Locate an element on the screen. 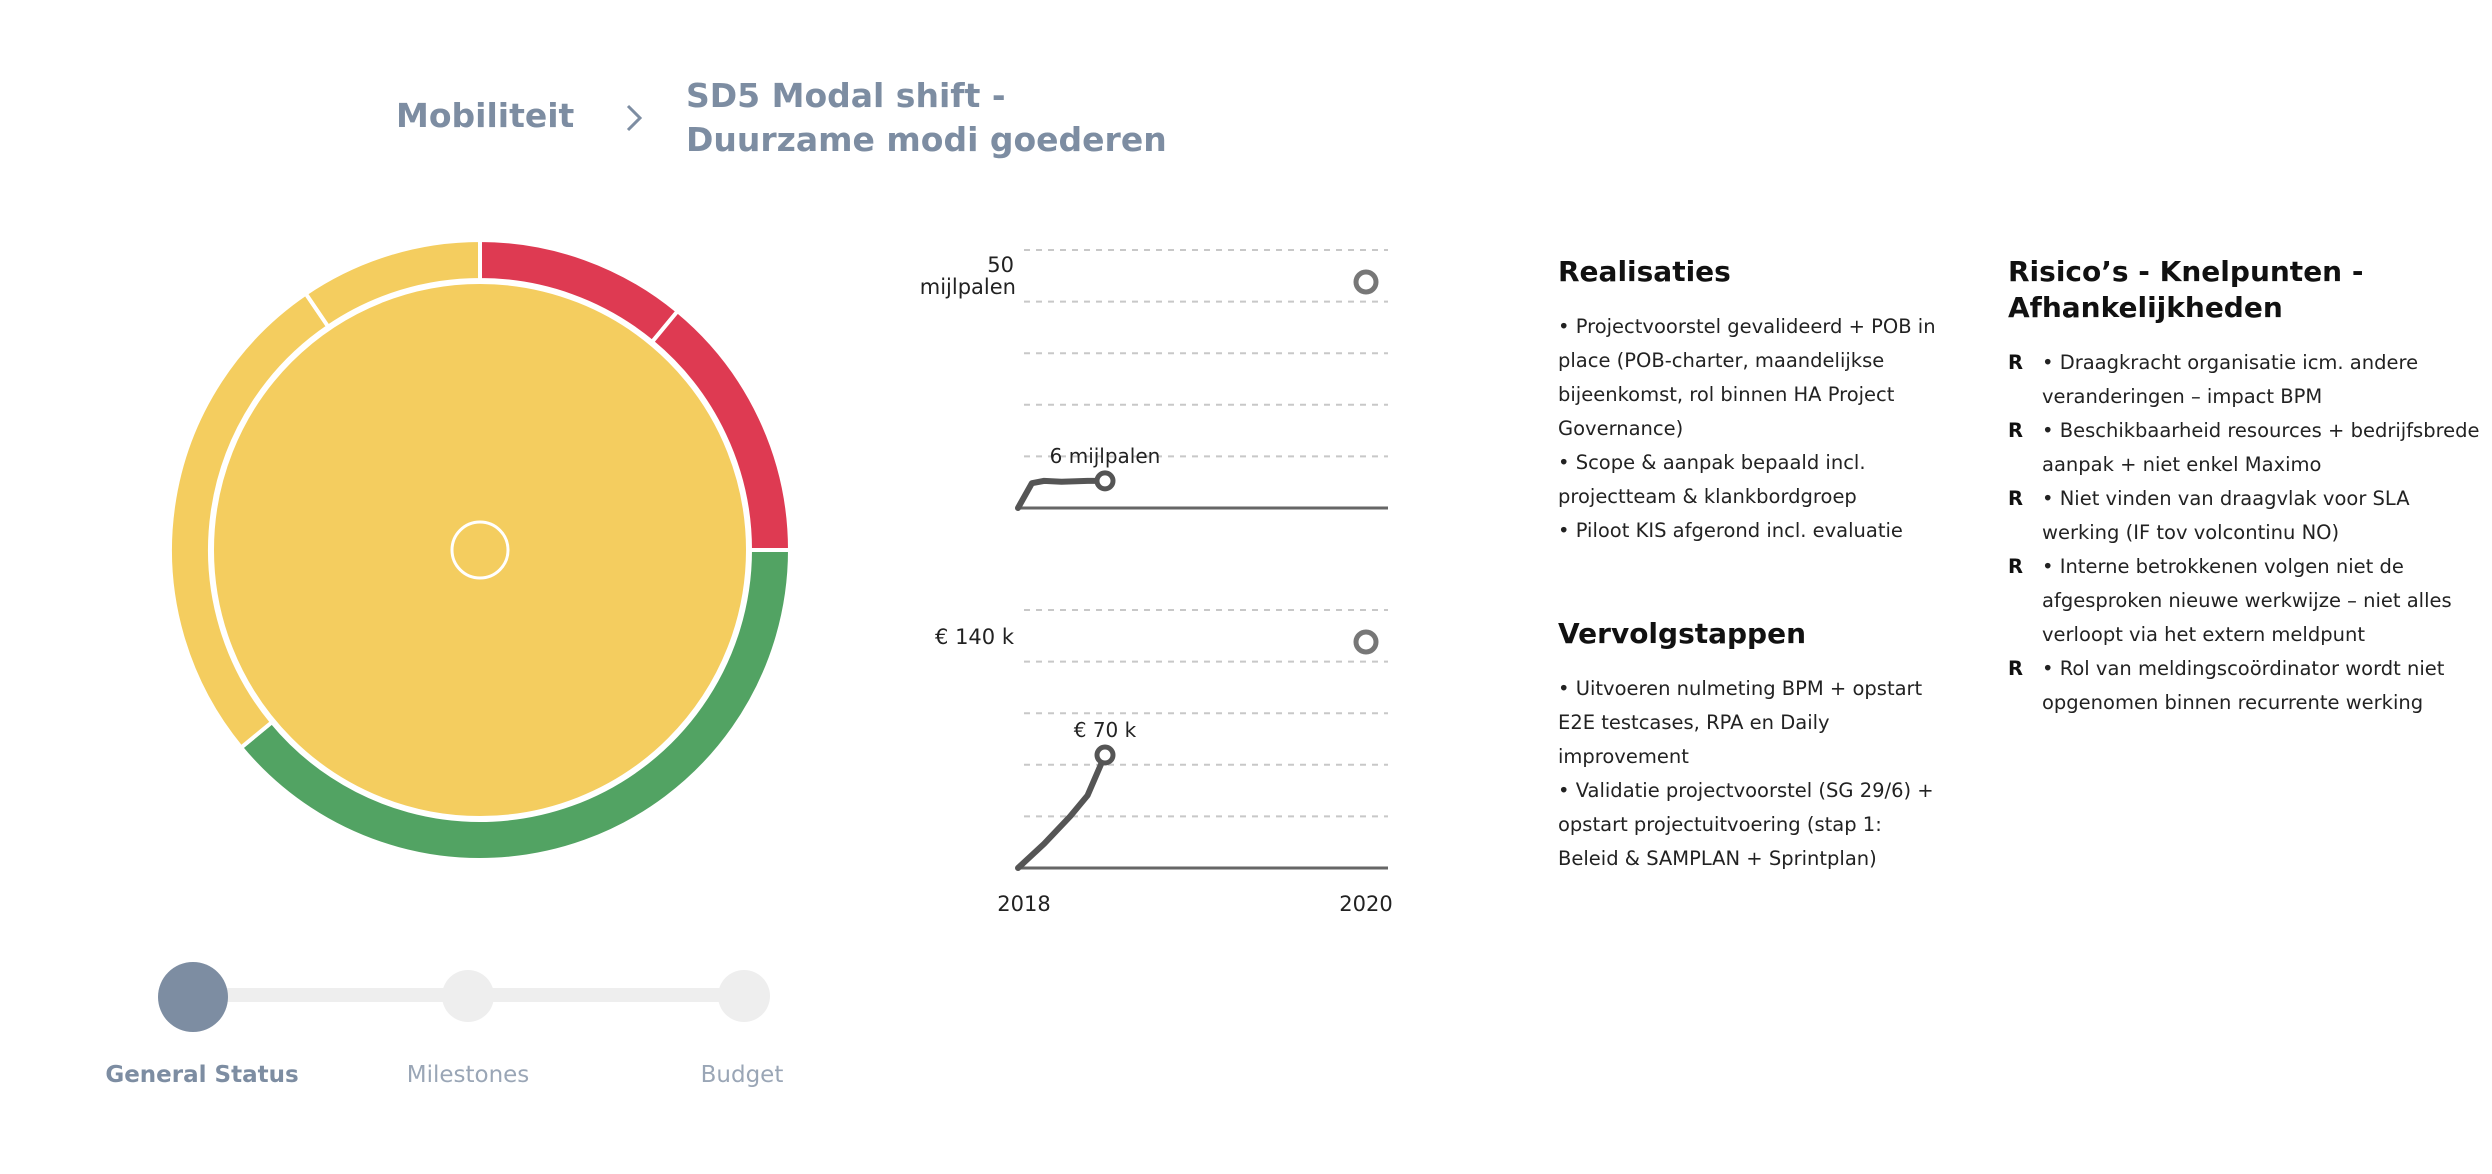  vervolgstappen-title: Vervolgstappen is located at coordinates (1682, 633).